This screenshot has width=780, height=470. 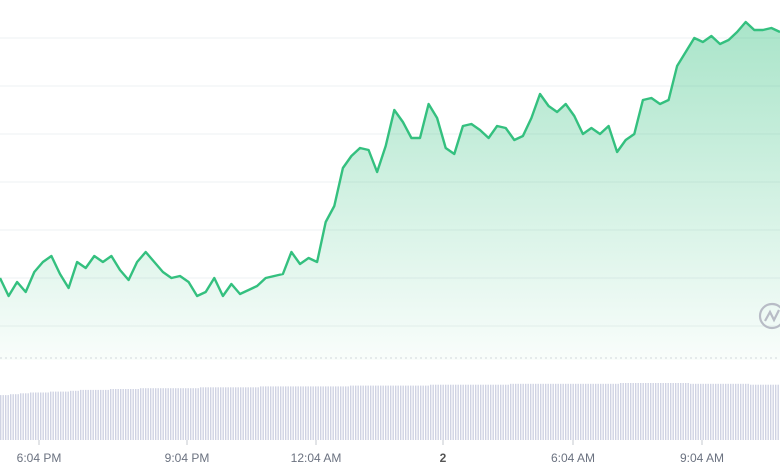 What do you see at coordinates (702, 458) in the screenshot?
I see `x-tick-label: 9:04 AM` at bounding box center [702, 458].